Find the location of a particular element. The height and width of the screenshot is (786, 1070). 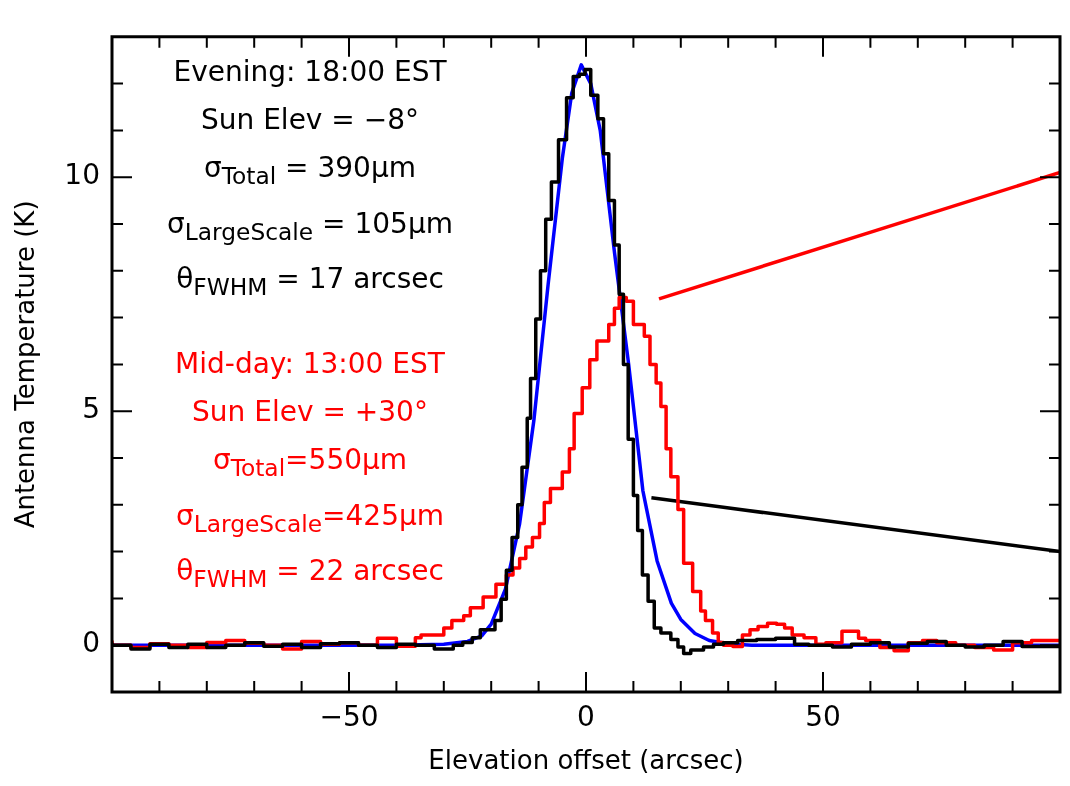

annotation: θ$_{FWHM}$ = 22 arcsec is located at coordinates (310, 574).